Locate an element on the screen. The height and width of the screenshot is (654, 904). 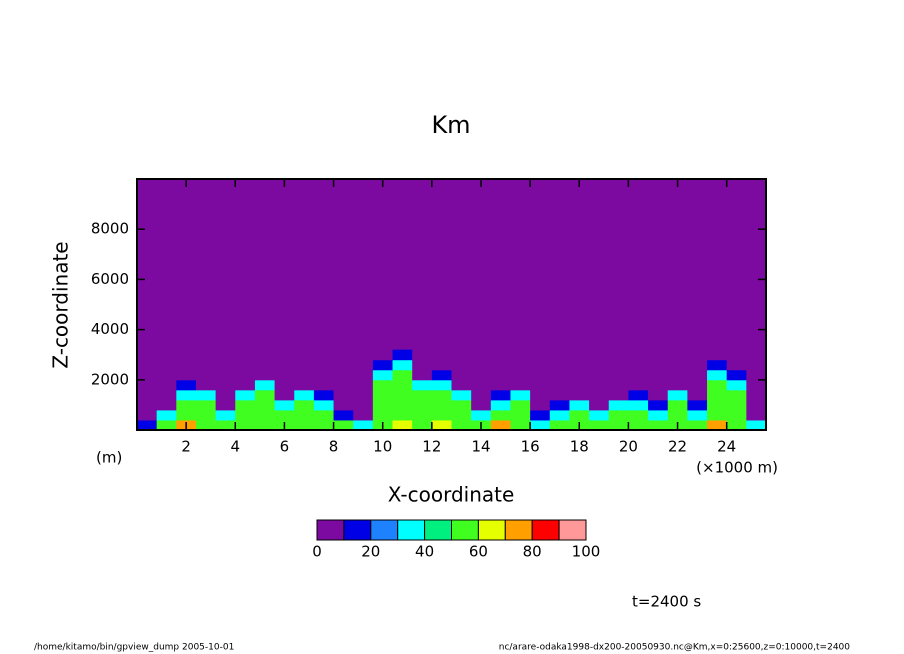
x-tick-label: 22 is located at coordinates (677, 447).